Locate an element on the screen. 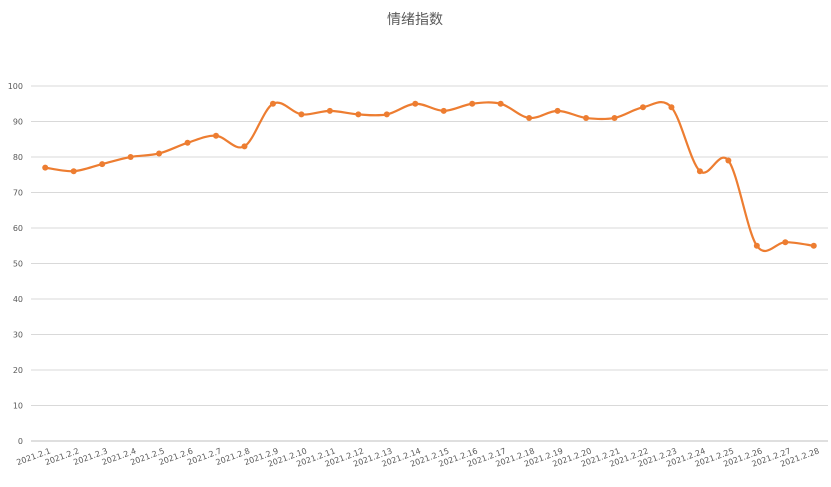  y-tick-label: 70 is located at coordinates (18, 193).